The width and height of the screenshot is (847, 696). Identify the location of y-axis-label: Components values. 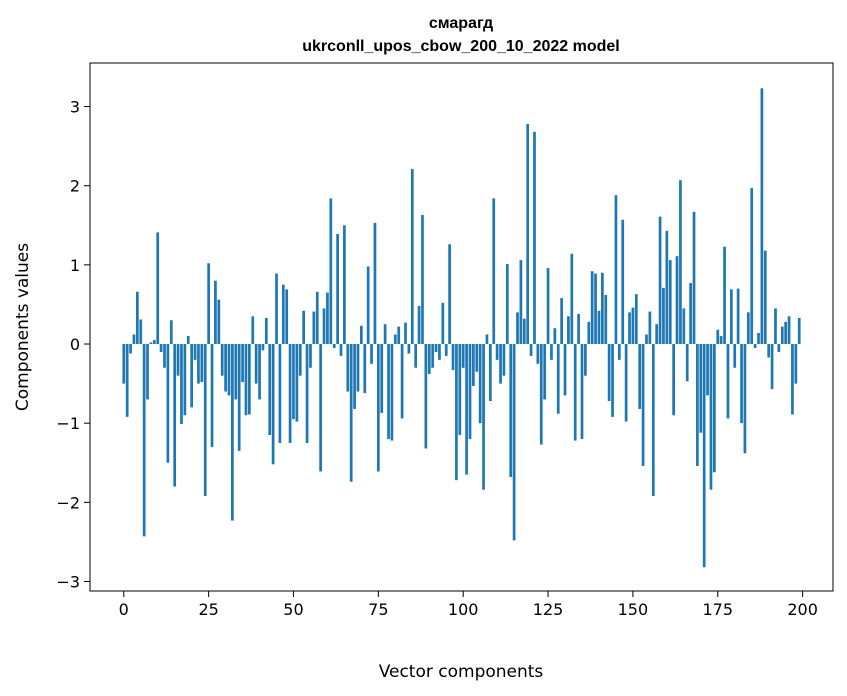
(23, 327).